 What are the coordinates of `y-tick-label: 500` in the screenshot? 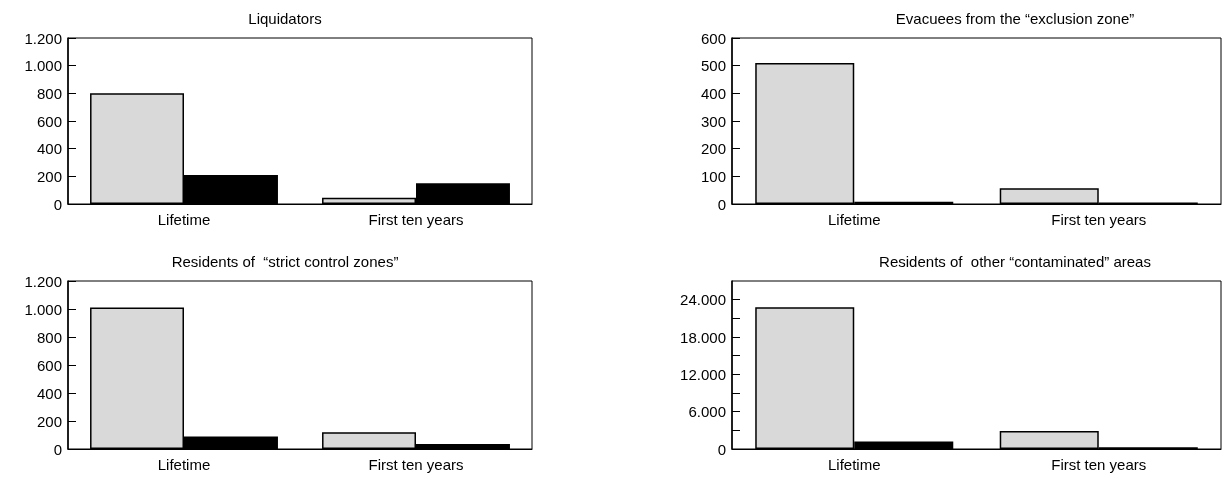 It's located at (713, 66).